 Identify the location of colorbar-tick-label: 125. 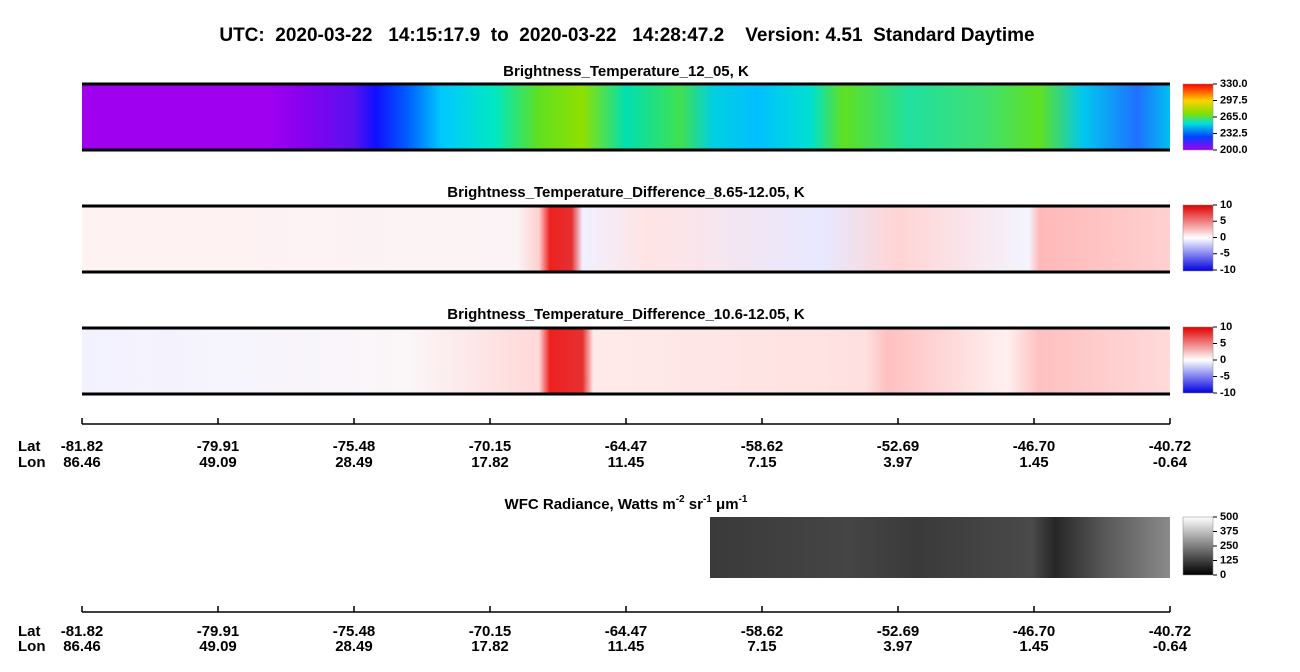
(1229, 560).